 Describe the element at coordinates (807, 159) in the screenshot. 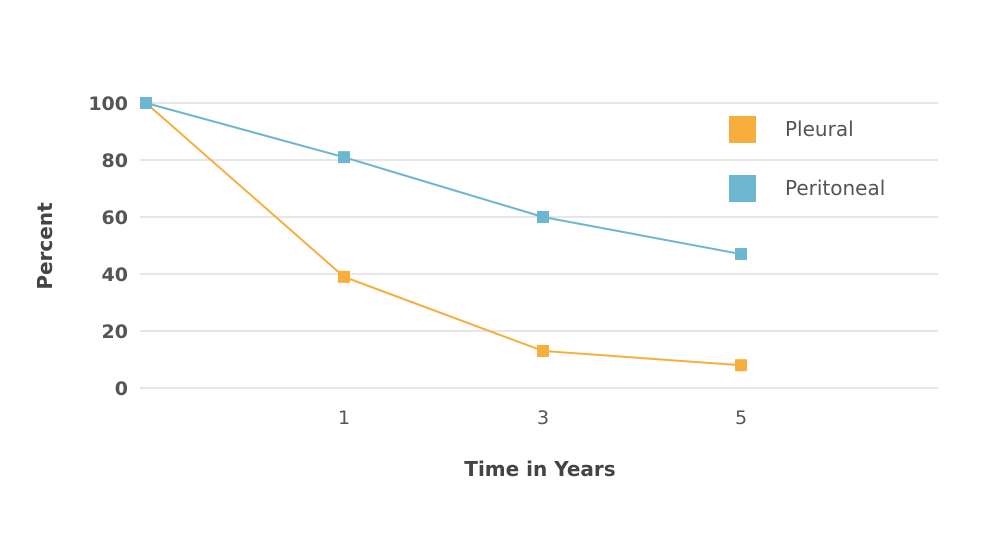

I see `legend: Pleural Peritoneal` at that location.